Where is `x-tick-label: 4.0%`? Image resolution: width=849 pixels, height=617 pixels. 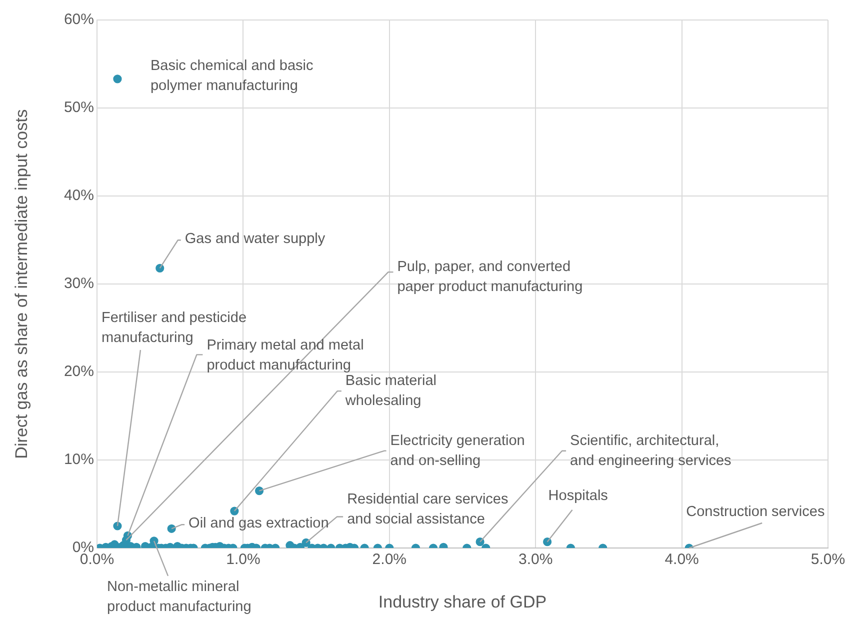
x-tick-label: 4.0% is located at coordinates (681, 559).